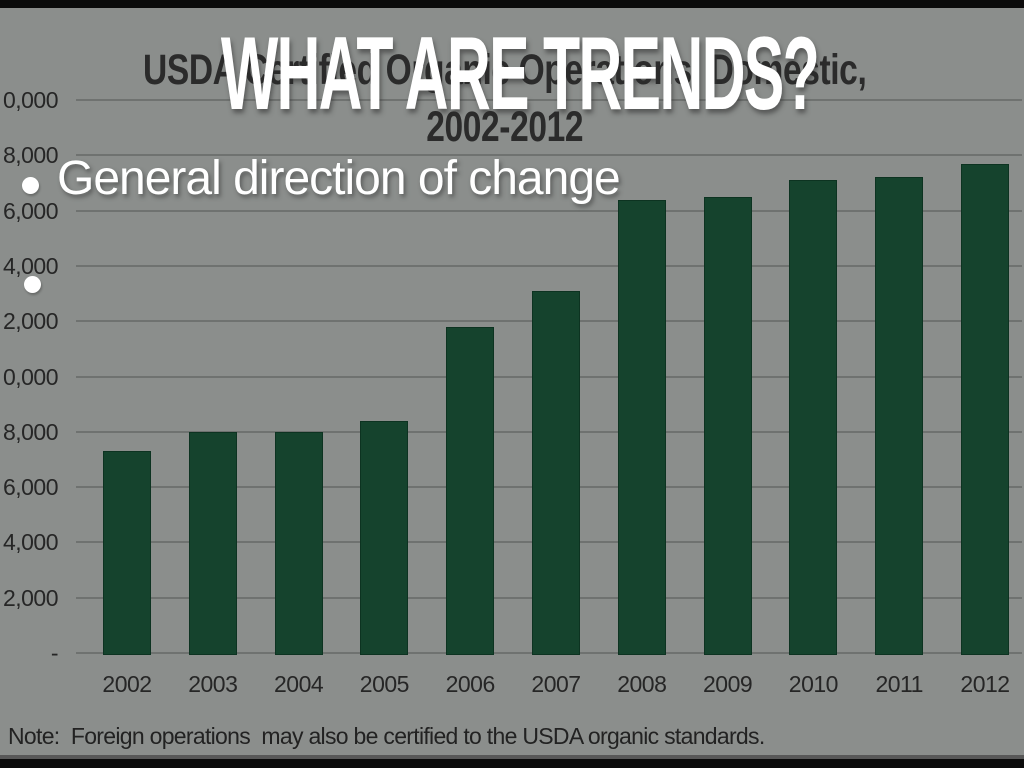  I want to click on bar-2011, so click(899, 416).